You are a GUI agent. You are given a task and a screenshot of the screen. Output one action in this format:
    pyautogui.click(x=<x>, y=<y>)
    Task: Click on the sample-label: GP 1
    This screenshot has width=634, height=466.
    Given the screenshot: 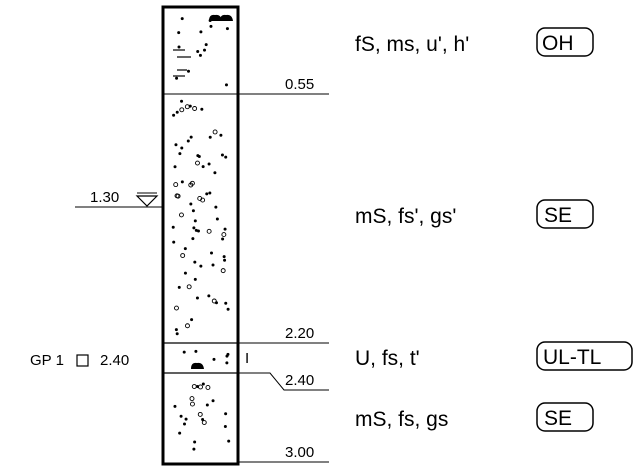 What is the action you would take?
    pyautogui.click(x=47, y=360)
    